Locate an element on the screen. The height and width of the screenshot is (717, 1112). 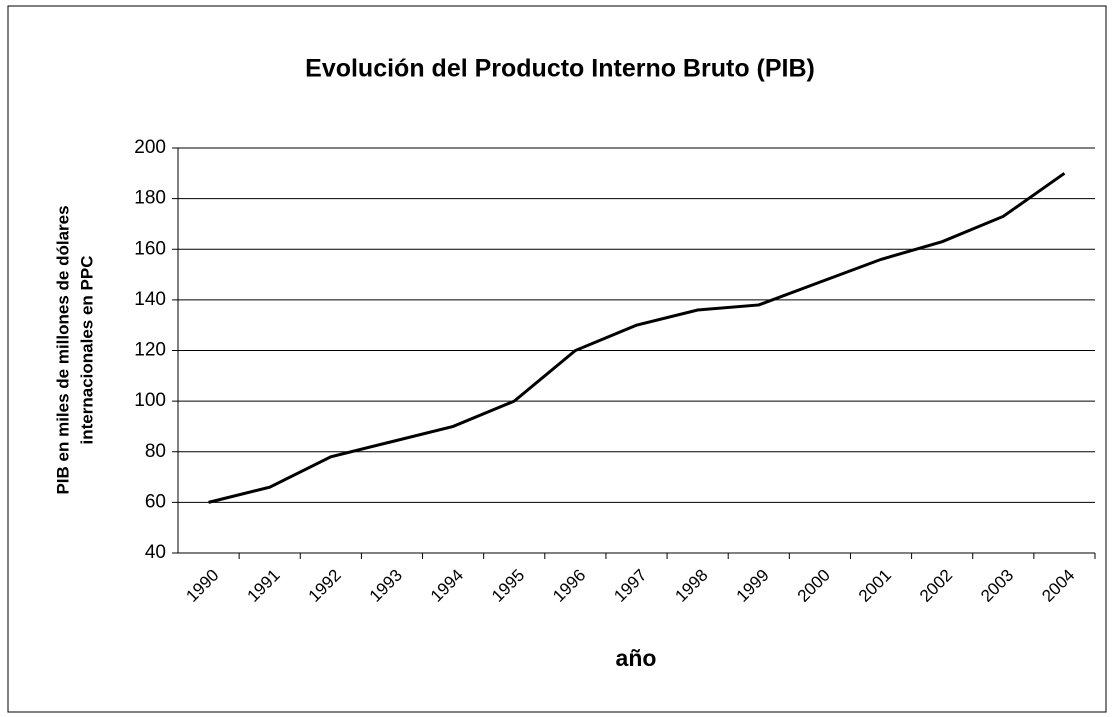
x-tick-label: 1996 is located at coordinates (569, 586).